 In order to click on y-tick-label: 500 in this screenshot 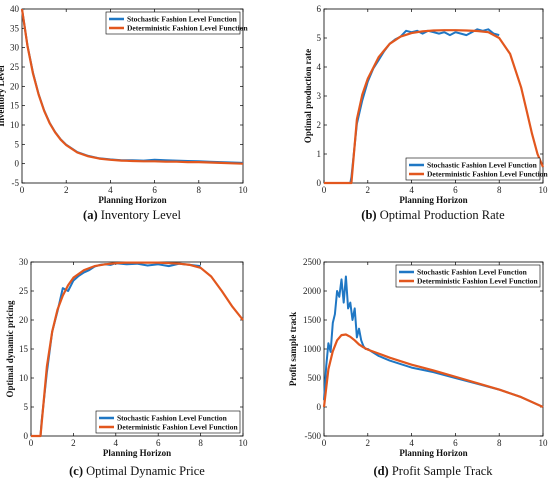, I will do `click(315, 378)`.